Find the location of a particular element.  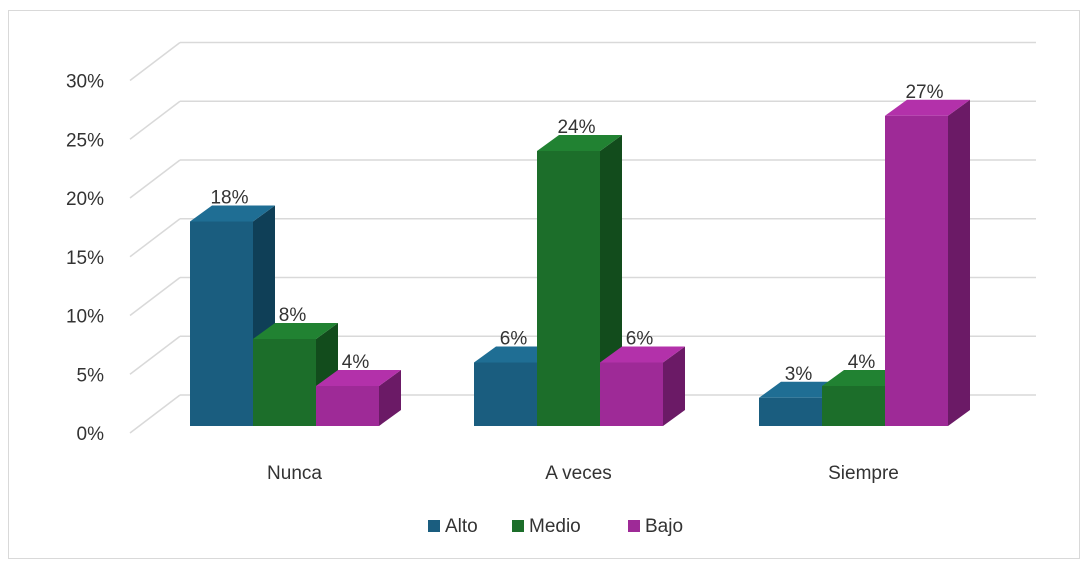

y-tick-label: 30% is located at coordinates (85, 82).